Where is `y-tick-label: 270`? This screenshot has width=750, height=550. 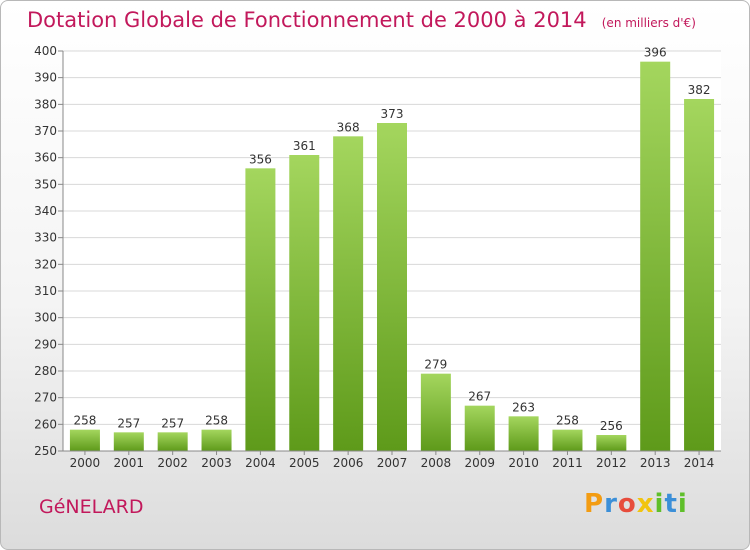
y-tick-label: 270 is located at coordinates (45, 398).